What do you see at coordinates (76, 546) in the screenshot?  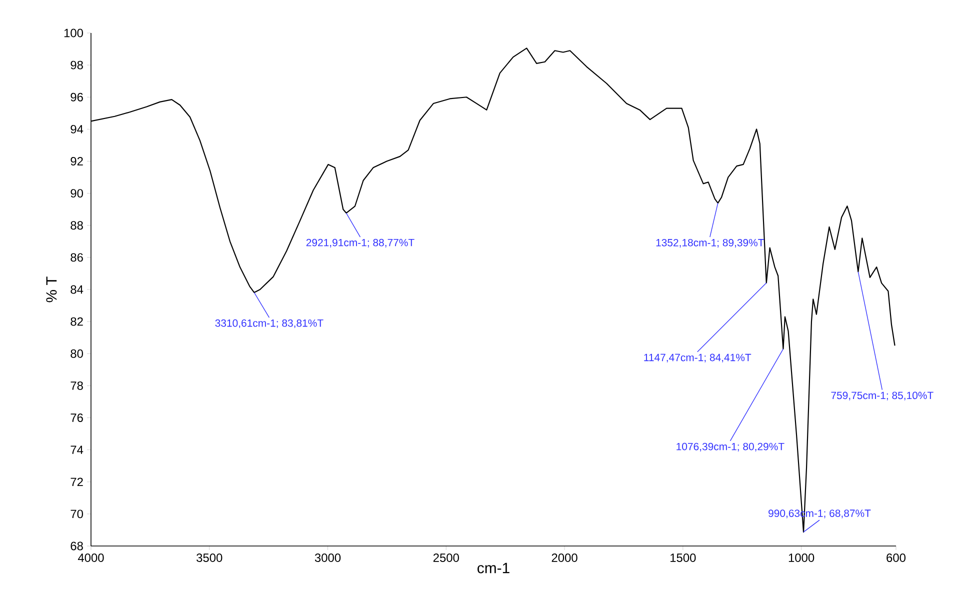 I see `y-tick-label: 68` at bounding box center [76, 546].